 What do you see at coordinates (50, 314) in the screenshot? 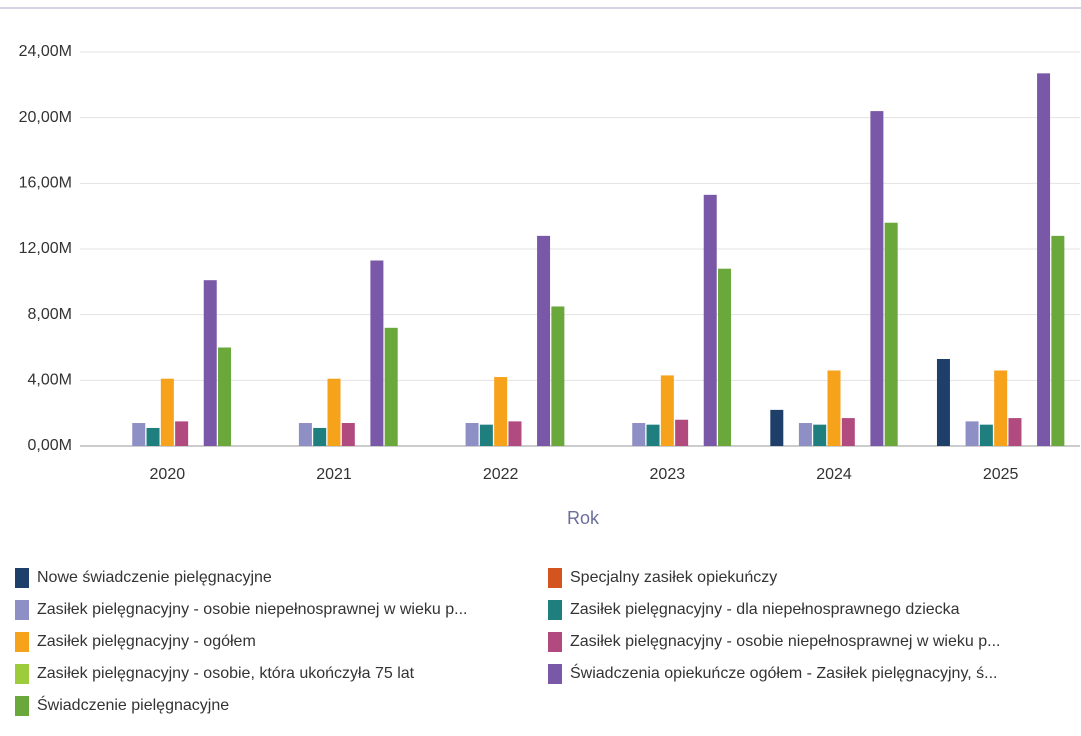
I see `y-tick-label: 8,00M` at bounding box center [50, 314].